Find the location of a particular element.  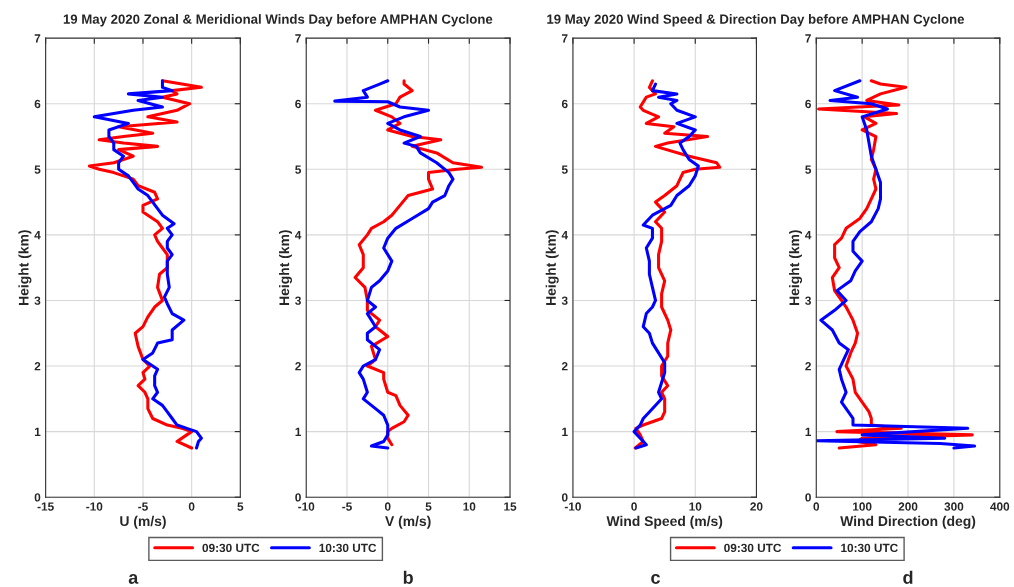

text: a is located at coordinates (133, 579).